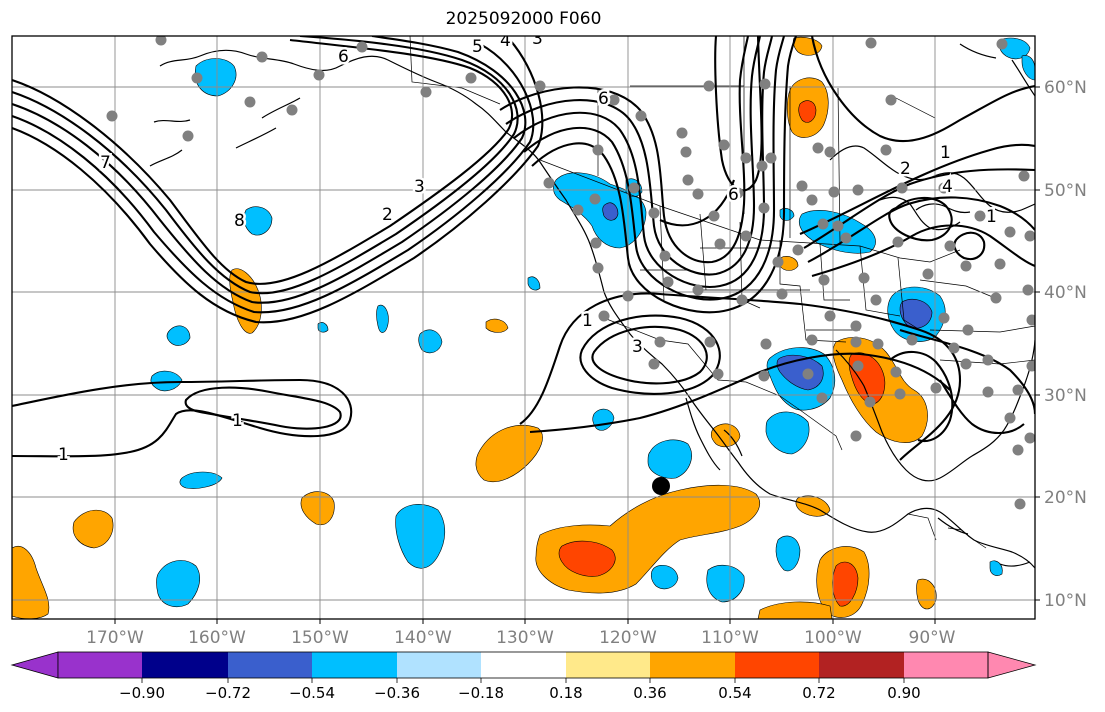  I want to click on lat-tick-label: 20°N, so click(1065, 498).